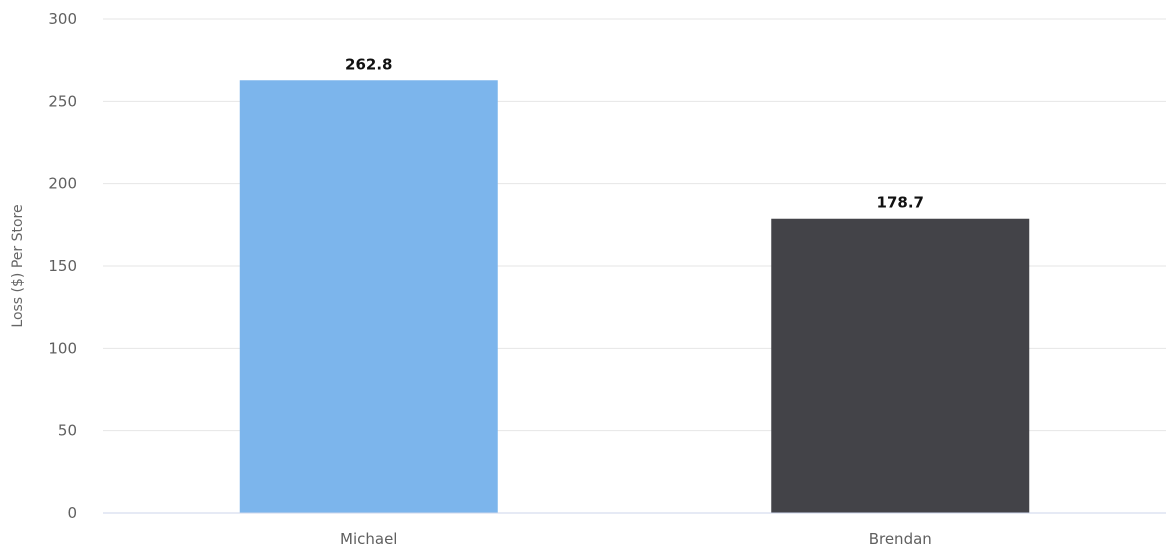  Describe the element at coordinates (900, 203) in the screenshot. I see `bar-value-label: 178.7` at that location.